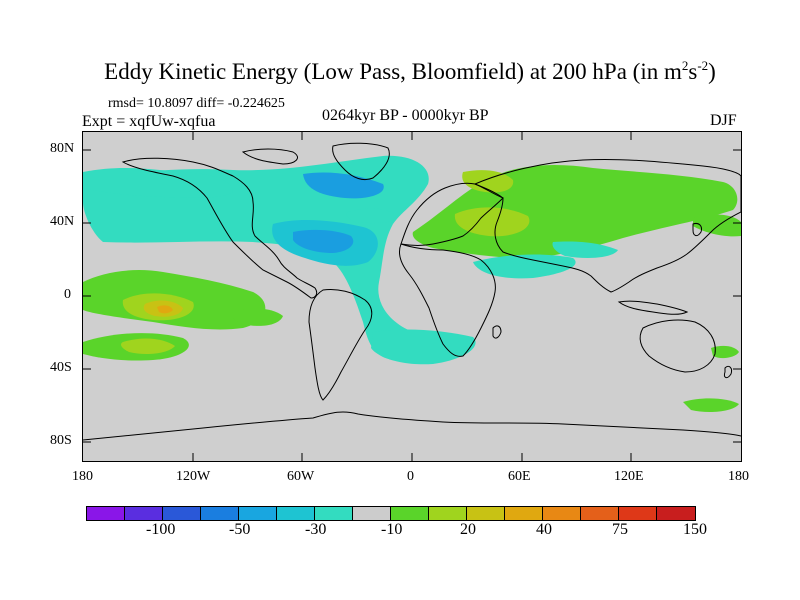 The height and width of the screenshot is (600, 800). Describe the element at coordinates (82, 476) in the screenshot. I see `lon-label-180w: 180` at that location.